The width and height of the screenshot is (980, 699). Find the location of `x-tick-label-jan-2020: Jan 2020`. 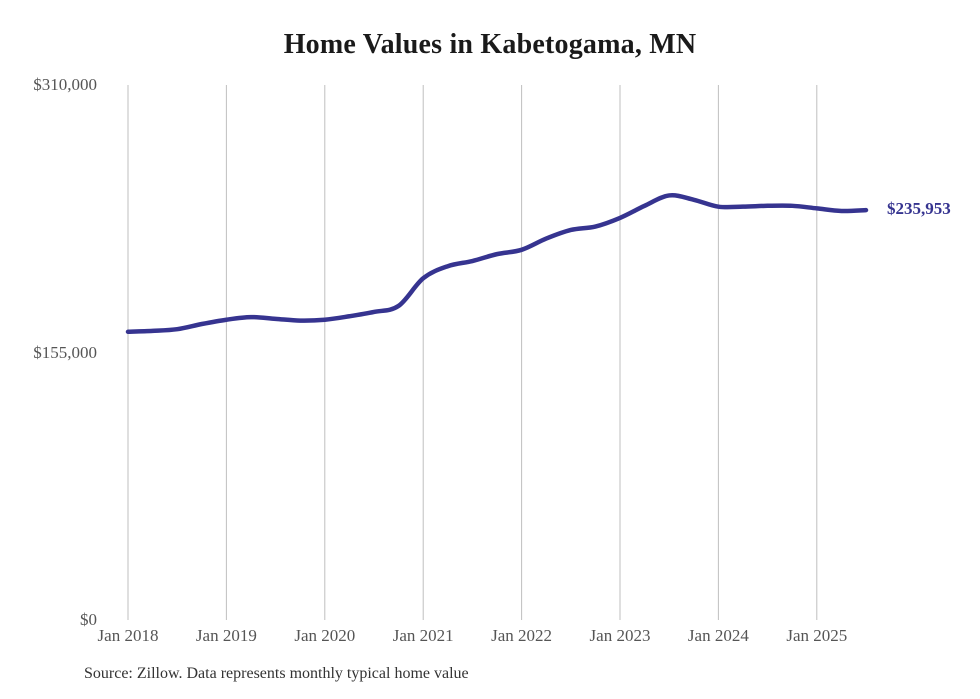

x-tick-label-jan-2020: Jan 2020 is located at coordinates (325, 635).